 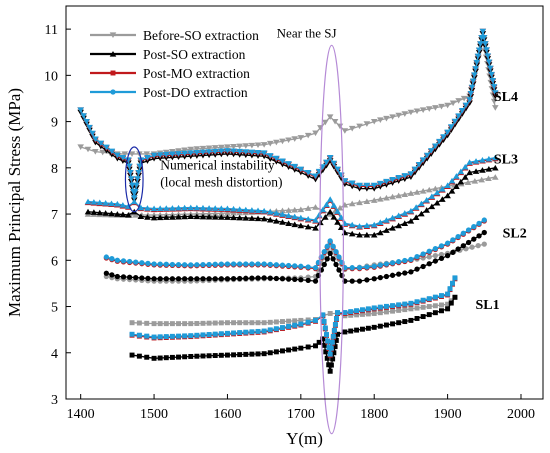 What do you see at coordinates (293, 324) in the screenshot?
I see `group-sl1` at bounding box center [293, 324].